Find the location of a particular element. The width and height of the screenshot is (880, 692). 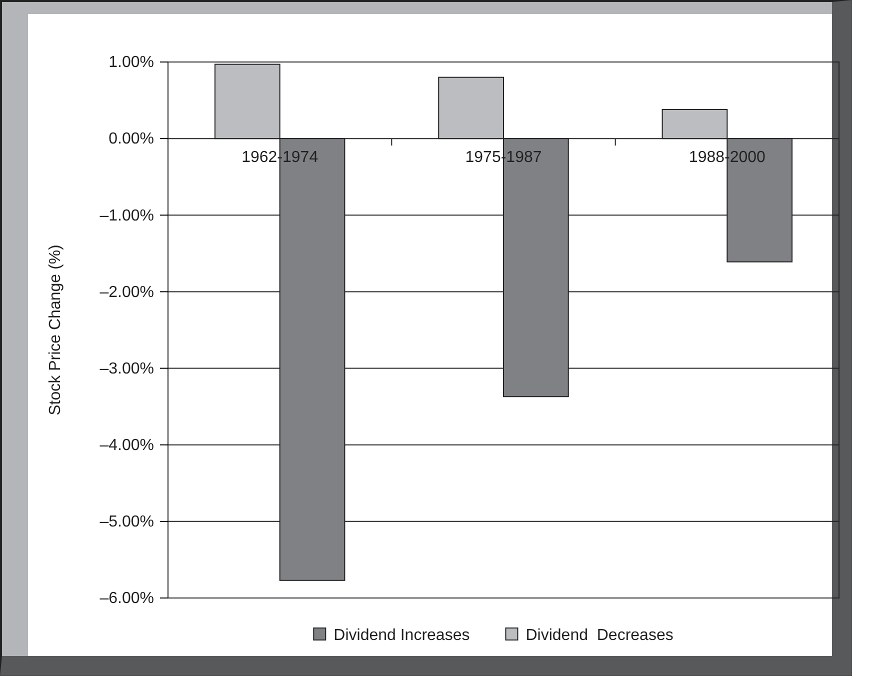

y-tick-label: –2.00% is located at coordinates (127, 292).